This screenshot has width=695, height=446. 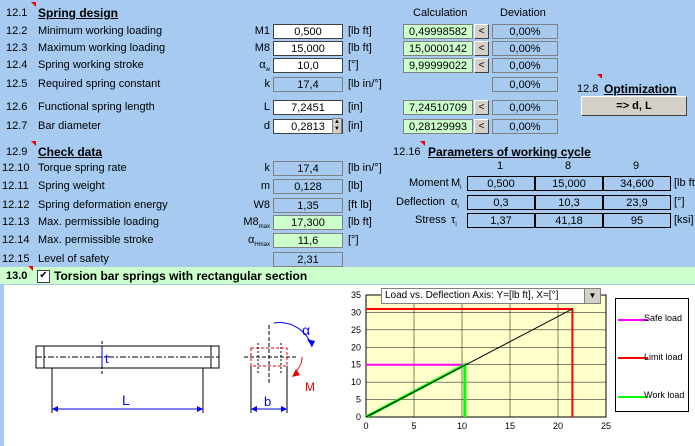 I want to click on cycle-cell: 0,500, so click(x=501, y=183).